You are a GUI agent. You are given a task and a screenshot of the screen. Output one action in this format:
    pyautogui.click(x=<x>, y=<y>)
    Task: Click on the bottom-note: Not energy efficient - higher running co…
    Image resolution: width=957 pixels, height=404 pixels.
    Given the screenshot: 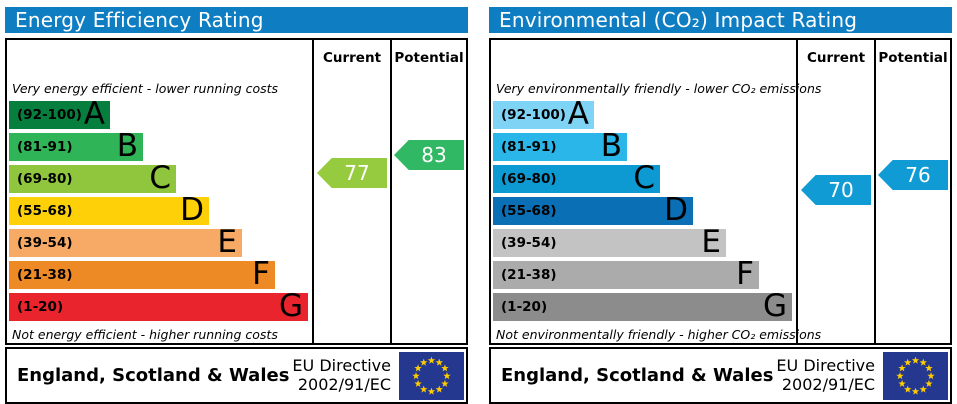 What is the action you would take?
    pyautogui.click(x=145, y=334)
    